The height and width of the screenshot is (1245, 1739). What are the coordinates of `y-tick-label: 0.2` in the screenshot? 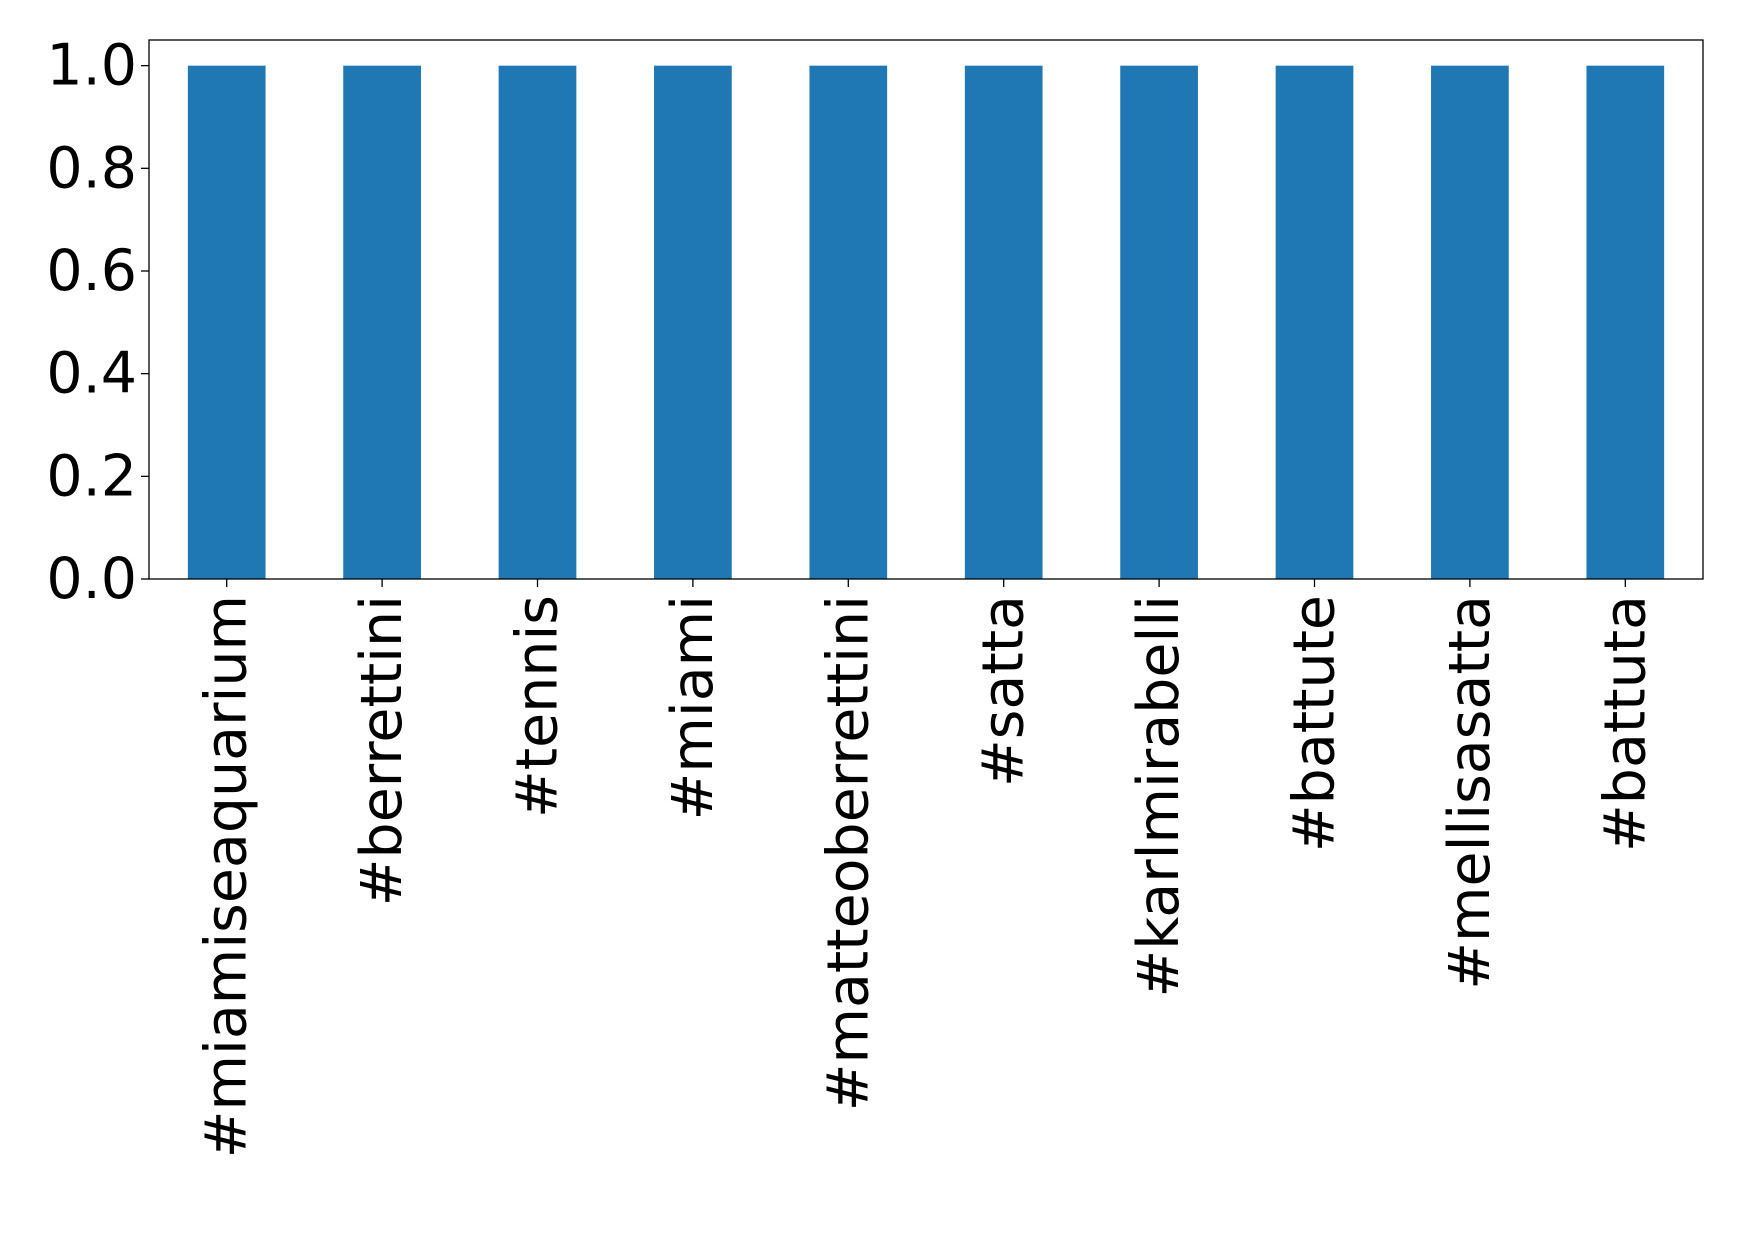 It's located at (91, 476).